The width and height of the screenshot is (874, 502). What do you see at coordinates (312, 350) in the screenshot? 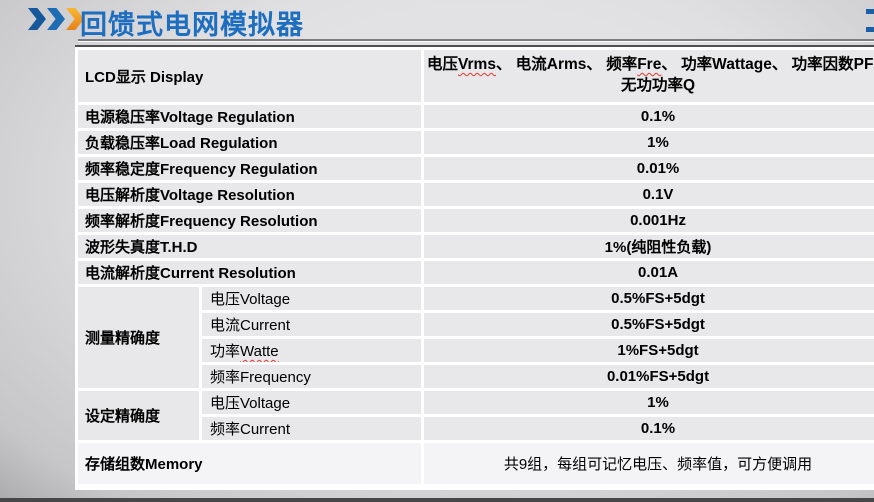
I see `sub-row-label: 功率Watte` at bounding box center [312, 350].